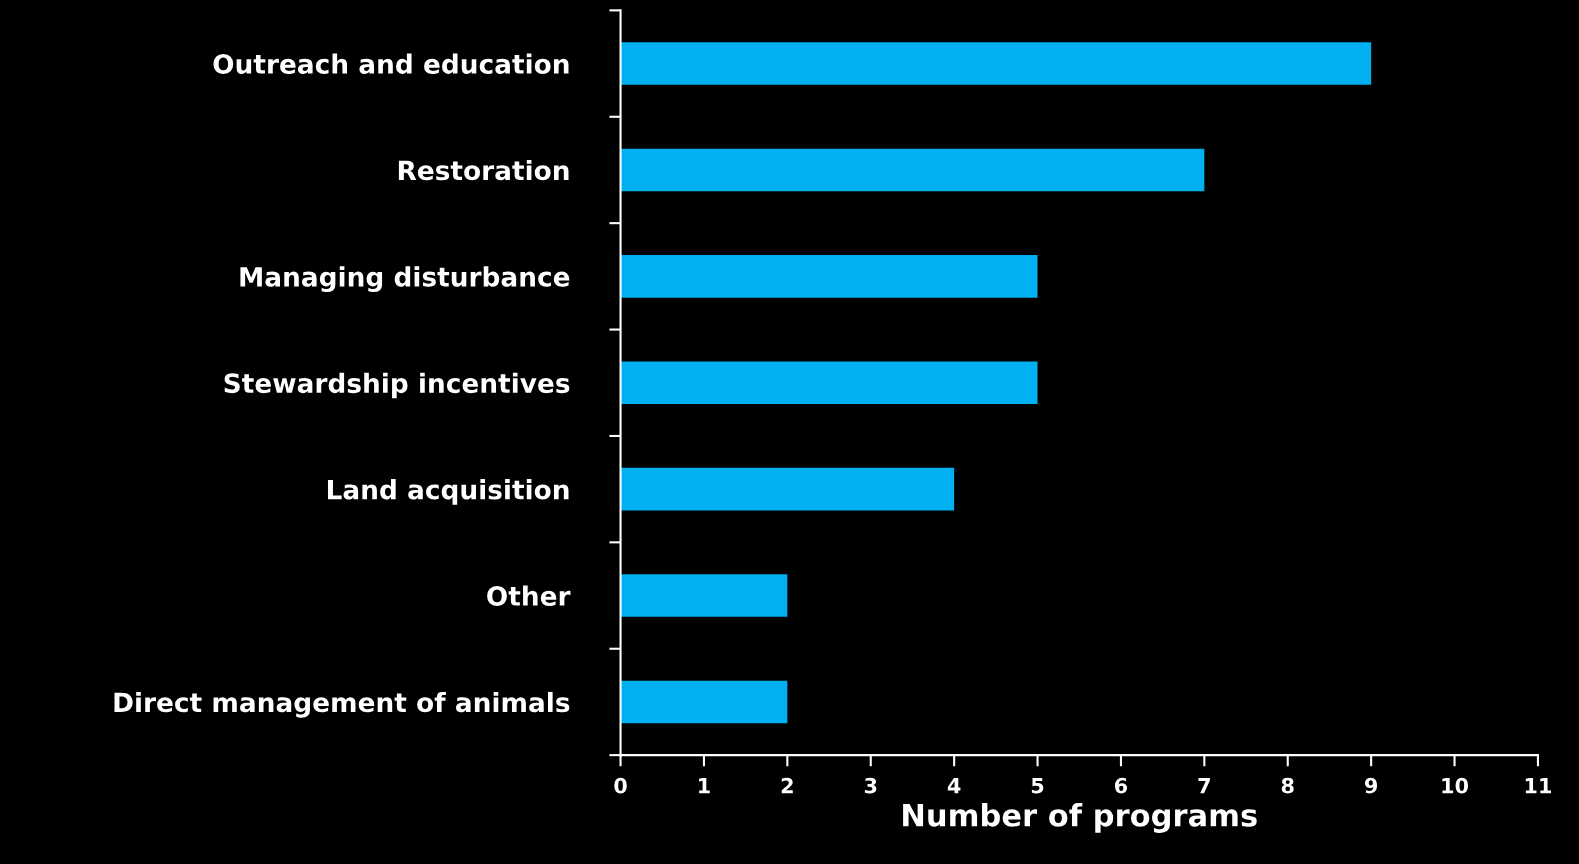 The height and width of the screenshot is (864, 1579). Describe the element at coordinates (405, 279) in the screenshot. I see `y-tick-label: Managing disturbance` at that location.